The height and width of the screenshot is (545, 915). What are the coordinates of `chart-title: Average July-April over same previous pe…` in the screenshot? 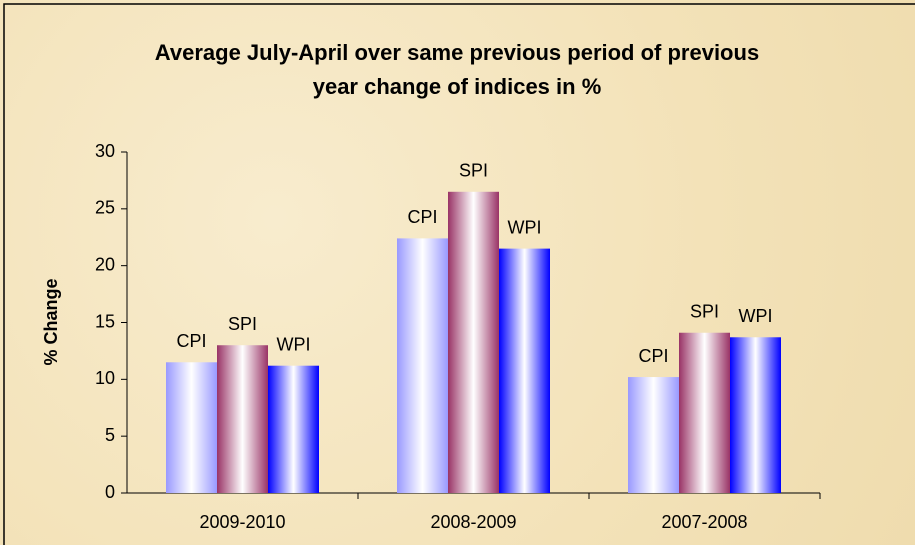 It's located at (457, 69).